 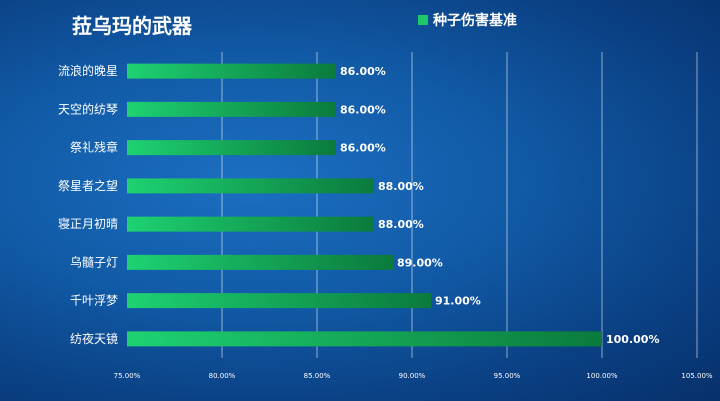 What do you see at coordinates (696, 376) in the screenshot?
I see `x-tick-label: 105.00%` at bounding box center [696, 376].